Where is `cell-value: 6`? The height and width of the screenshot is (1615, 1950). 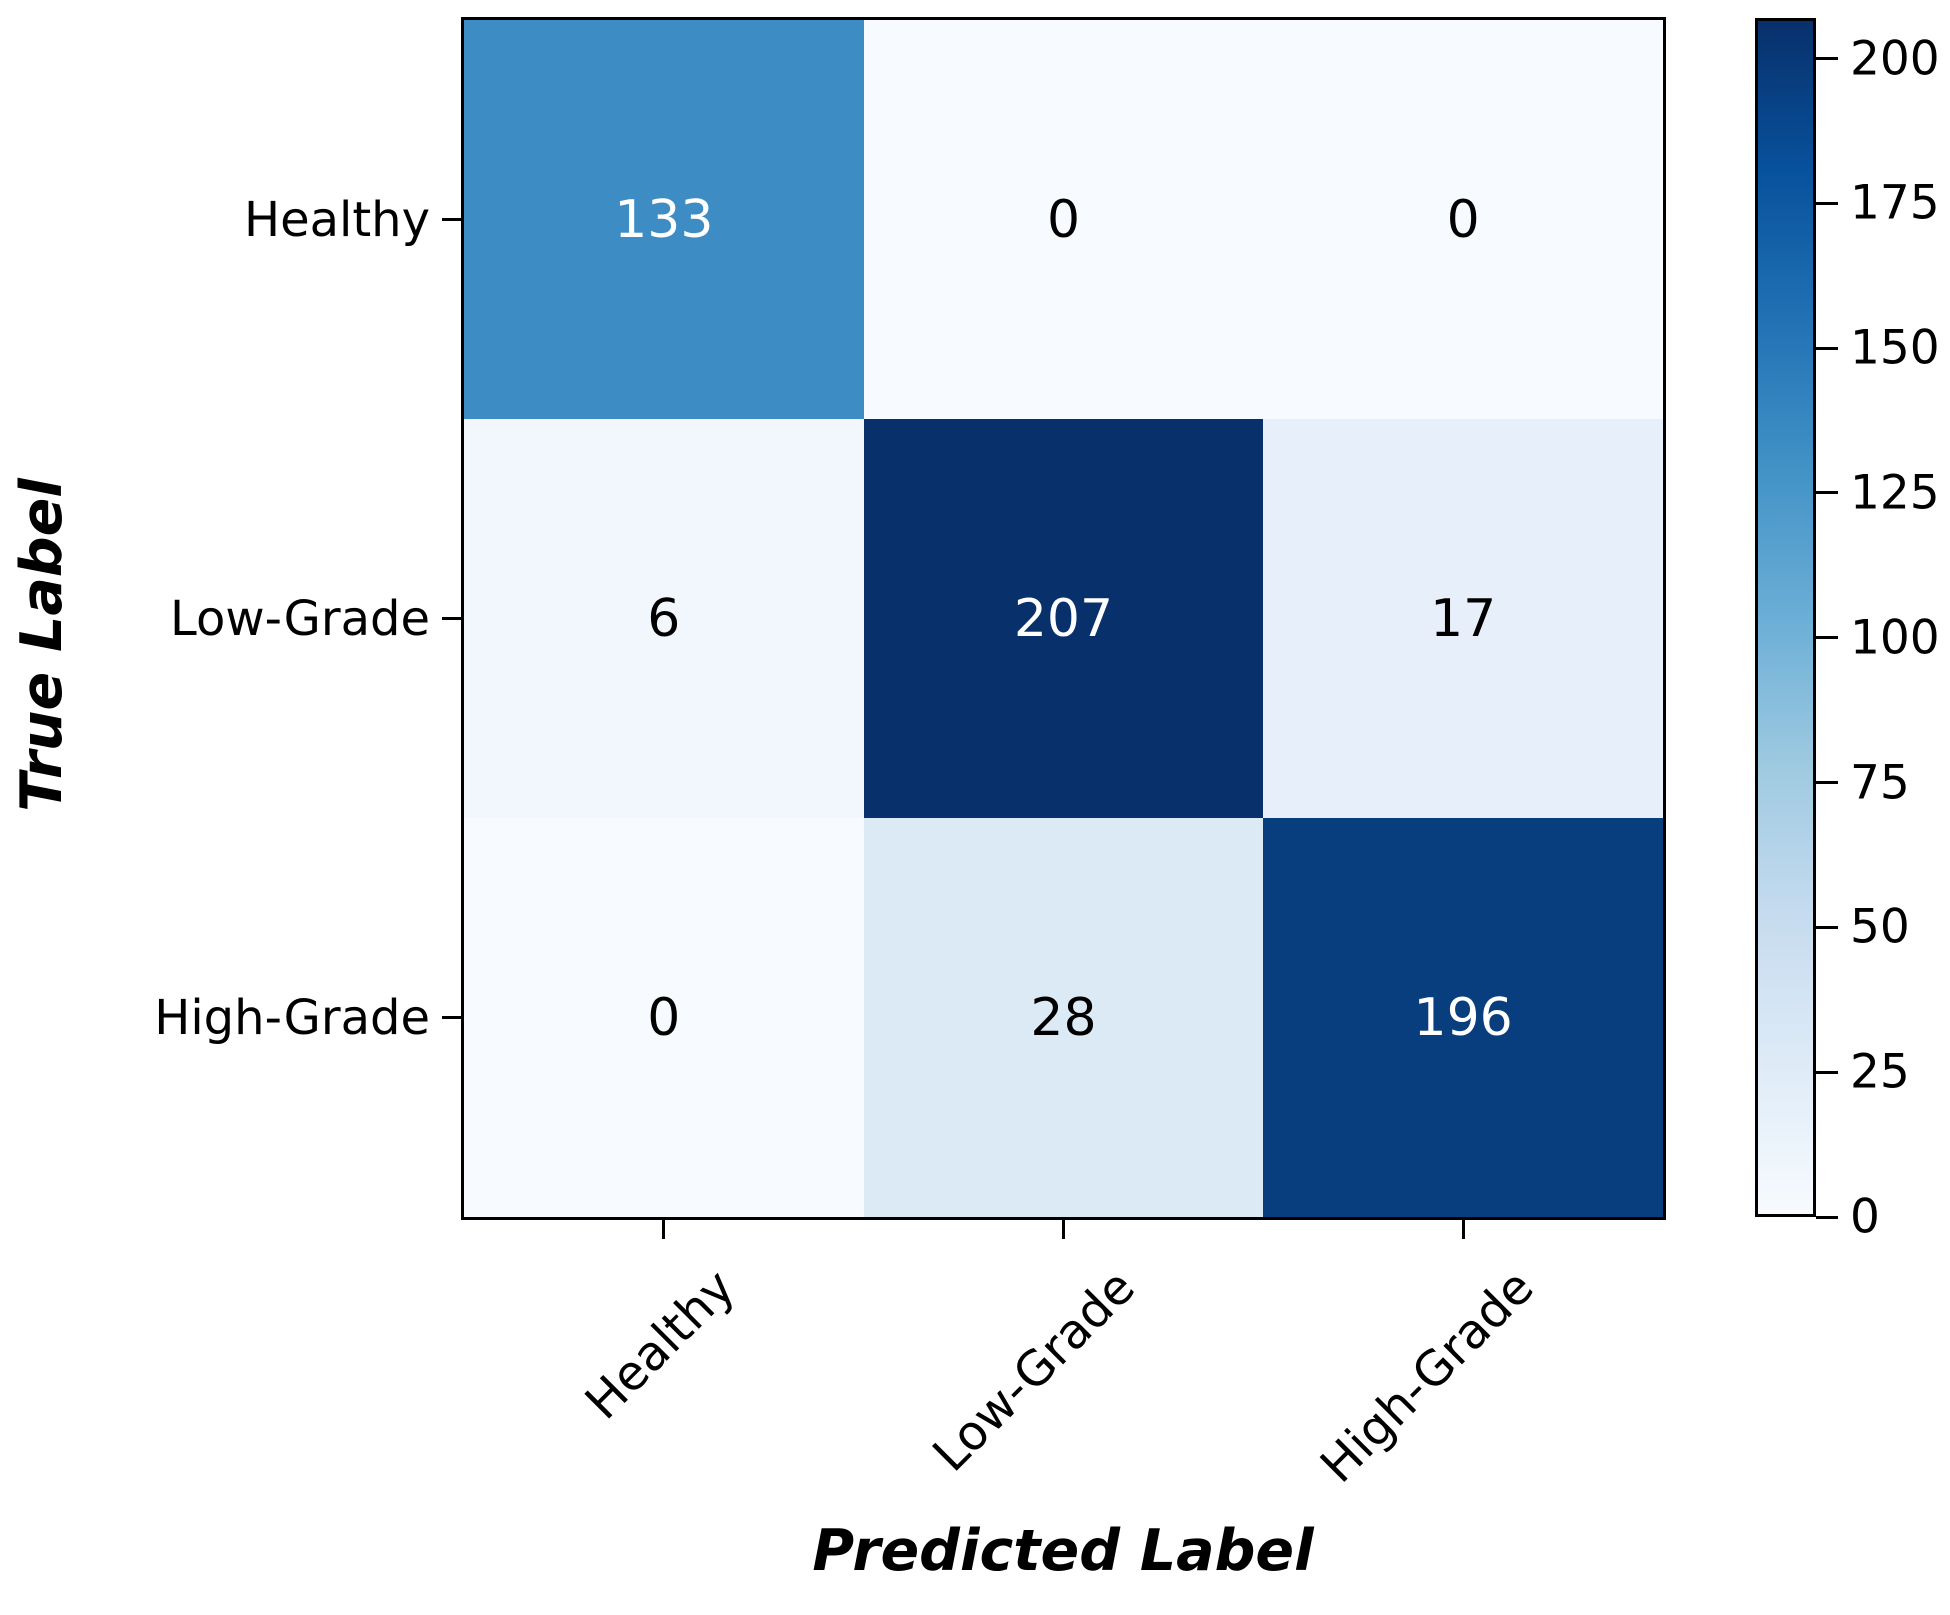 cell-value: 6 is located at coordinates (664, 618).